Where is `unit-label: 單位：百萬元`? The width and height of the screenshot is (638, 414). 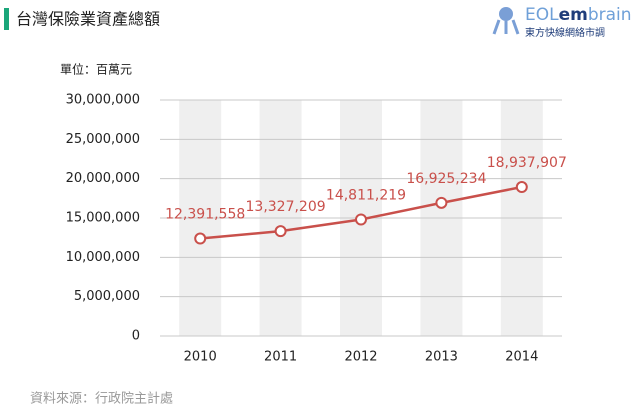 unit-label: 單位：百萬元 is located at coordinates (96, 69).